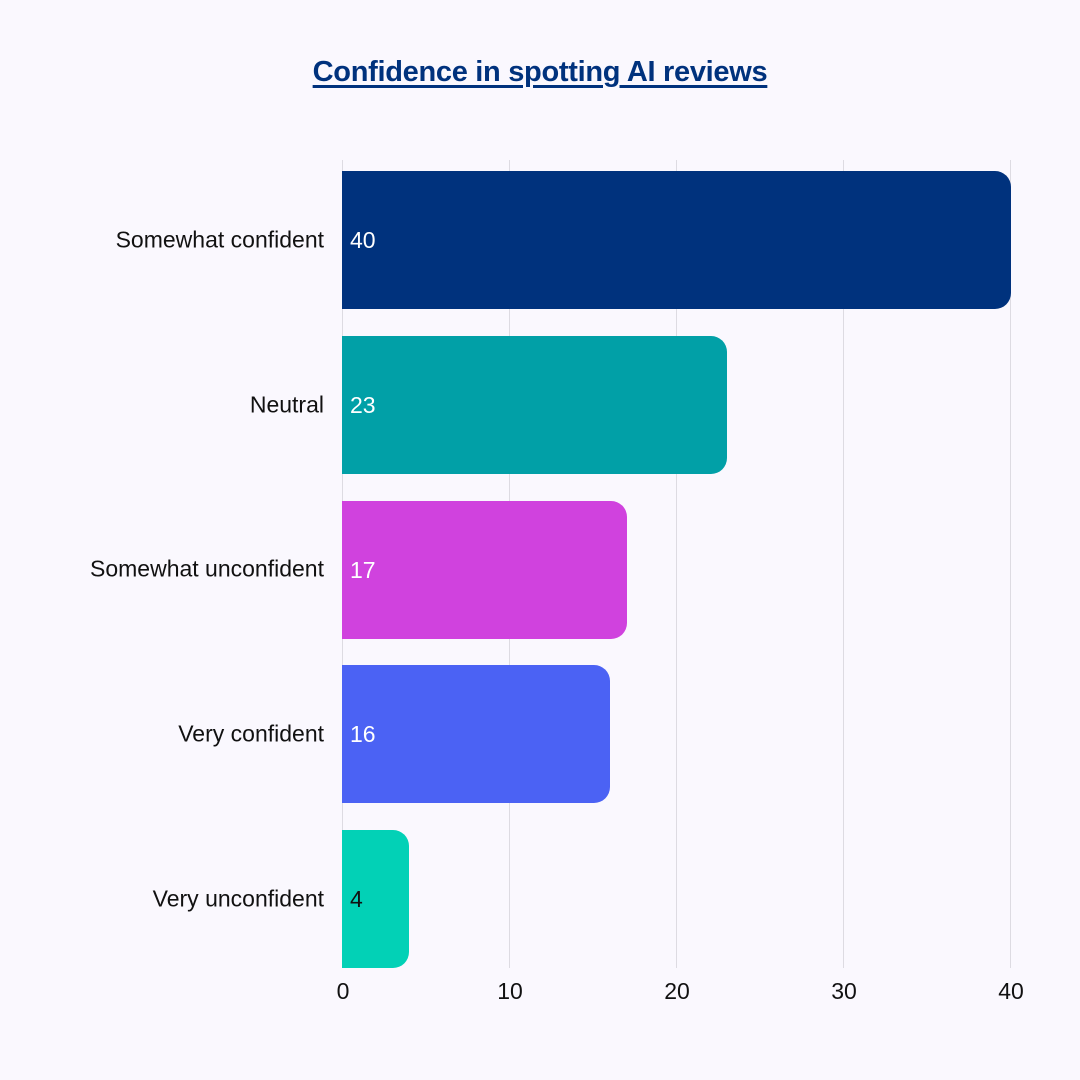 This screenshot has height=1080, width=1080. Describe the element at coordinates (1011, 991) in the screenshot. I see `x-tick-label: 40` at that location.